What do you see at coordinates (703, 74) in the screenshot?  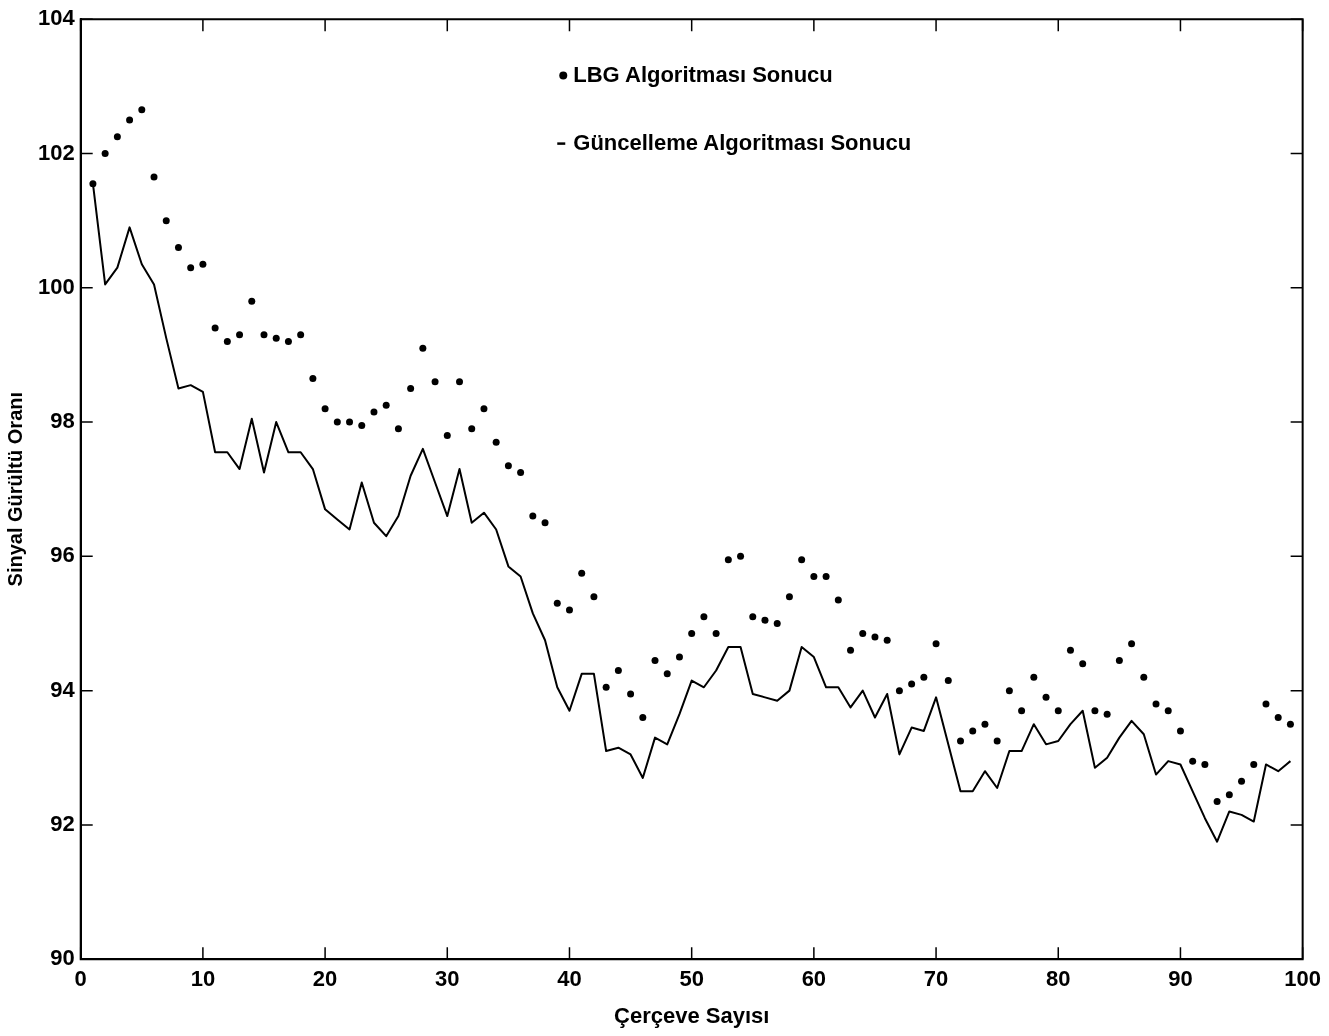 I see `legend-label: LBG Algoritması Sonucu` at bounding box center [703, 74].